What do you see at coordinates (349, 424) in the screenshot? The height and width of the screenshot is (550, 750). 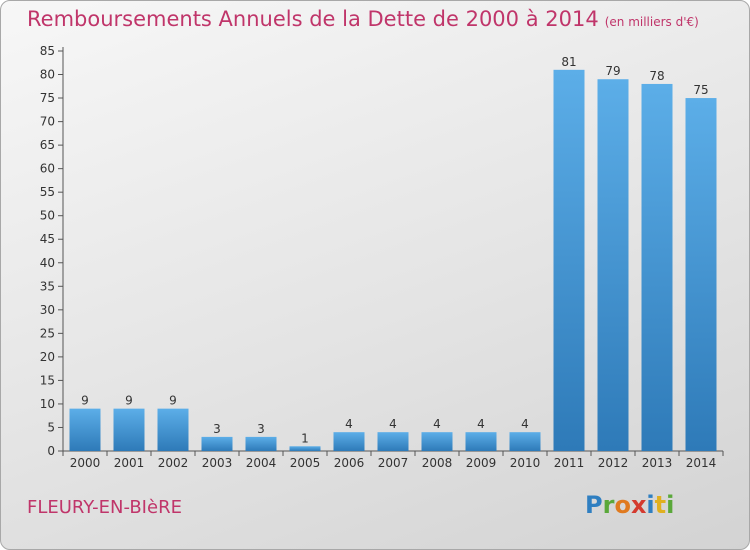 I see `data-label-2006: 4` at bounding box center [349, 424].